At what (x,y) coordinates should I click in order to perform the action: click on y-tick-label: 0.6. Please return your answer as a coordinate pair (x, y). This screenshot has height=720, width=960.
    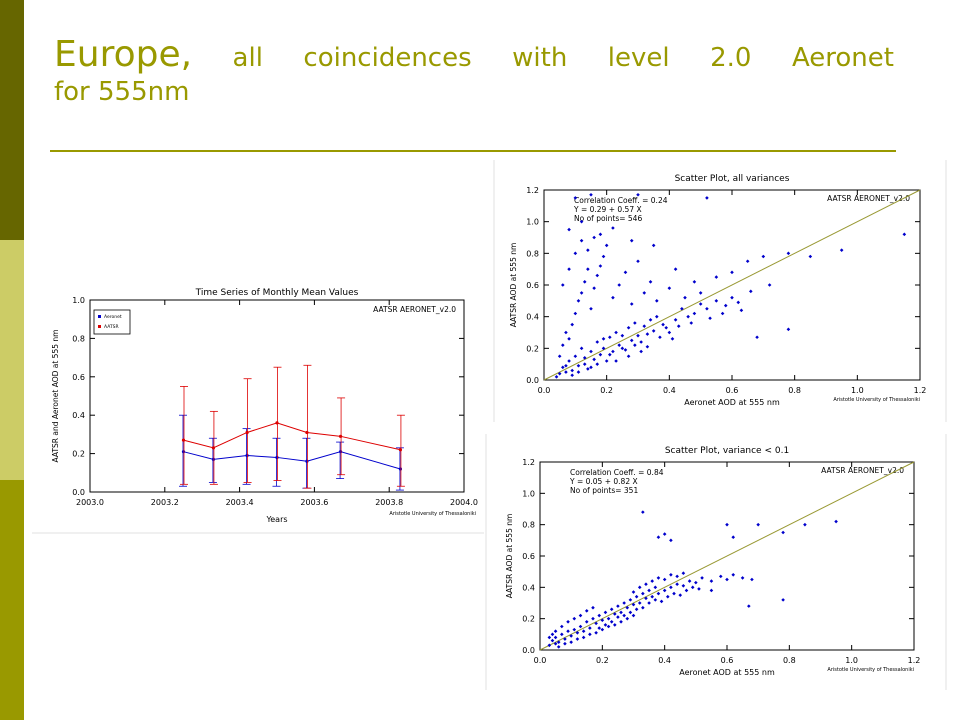
    Looking at the image, I should click on (78, 377).